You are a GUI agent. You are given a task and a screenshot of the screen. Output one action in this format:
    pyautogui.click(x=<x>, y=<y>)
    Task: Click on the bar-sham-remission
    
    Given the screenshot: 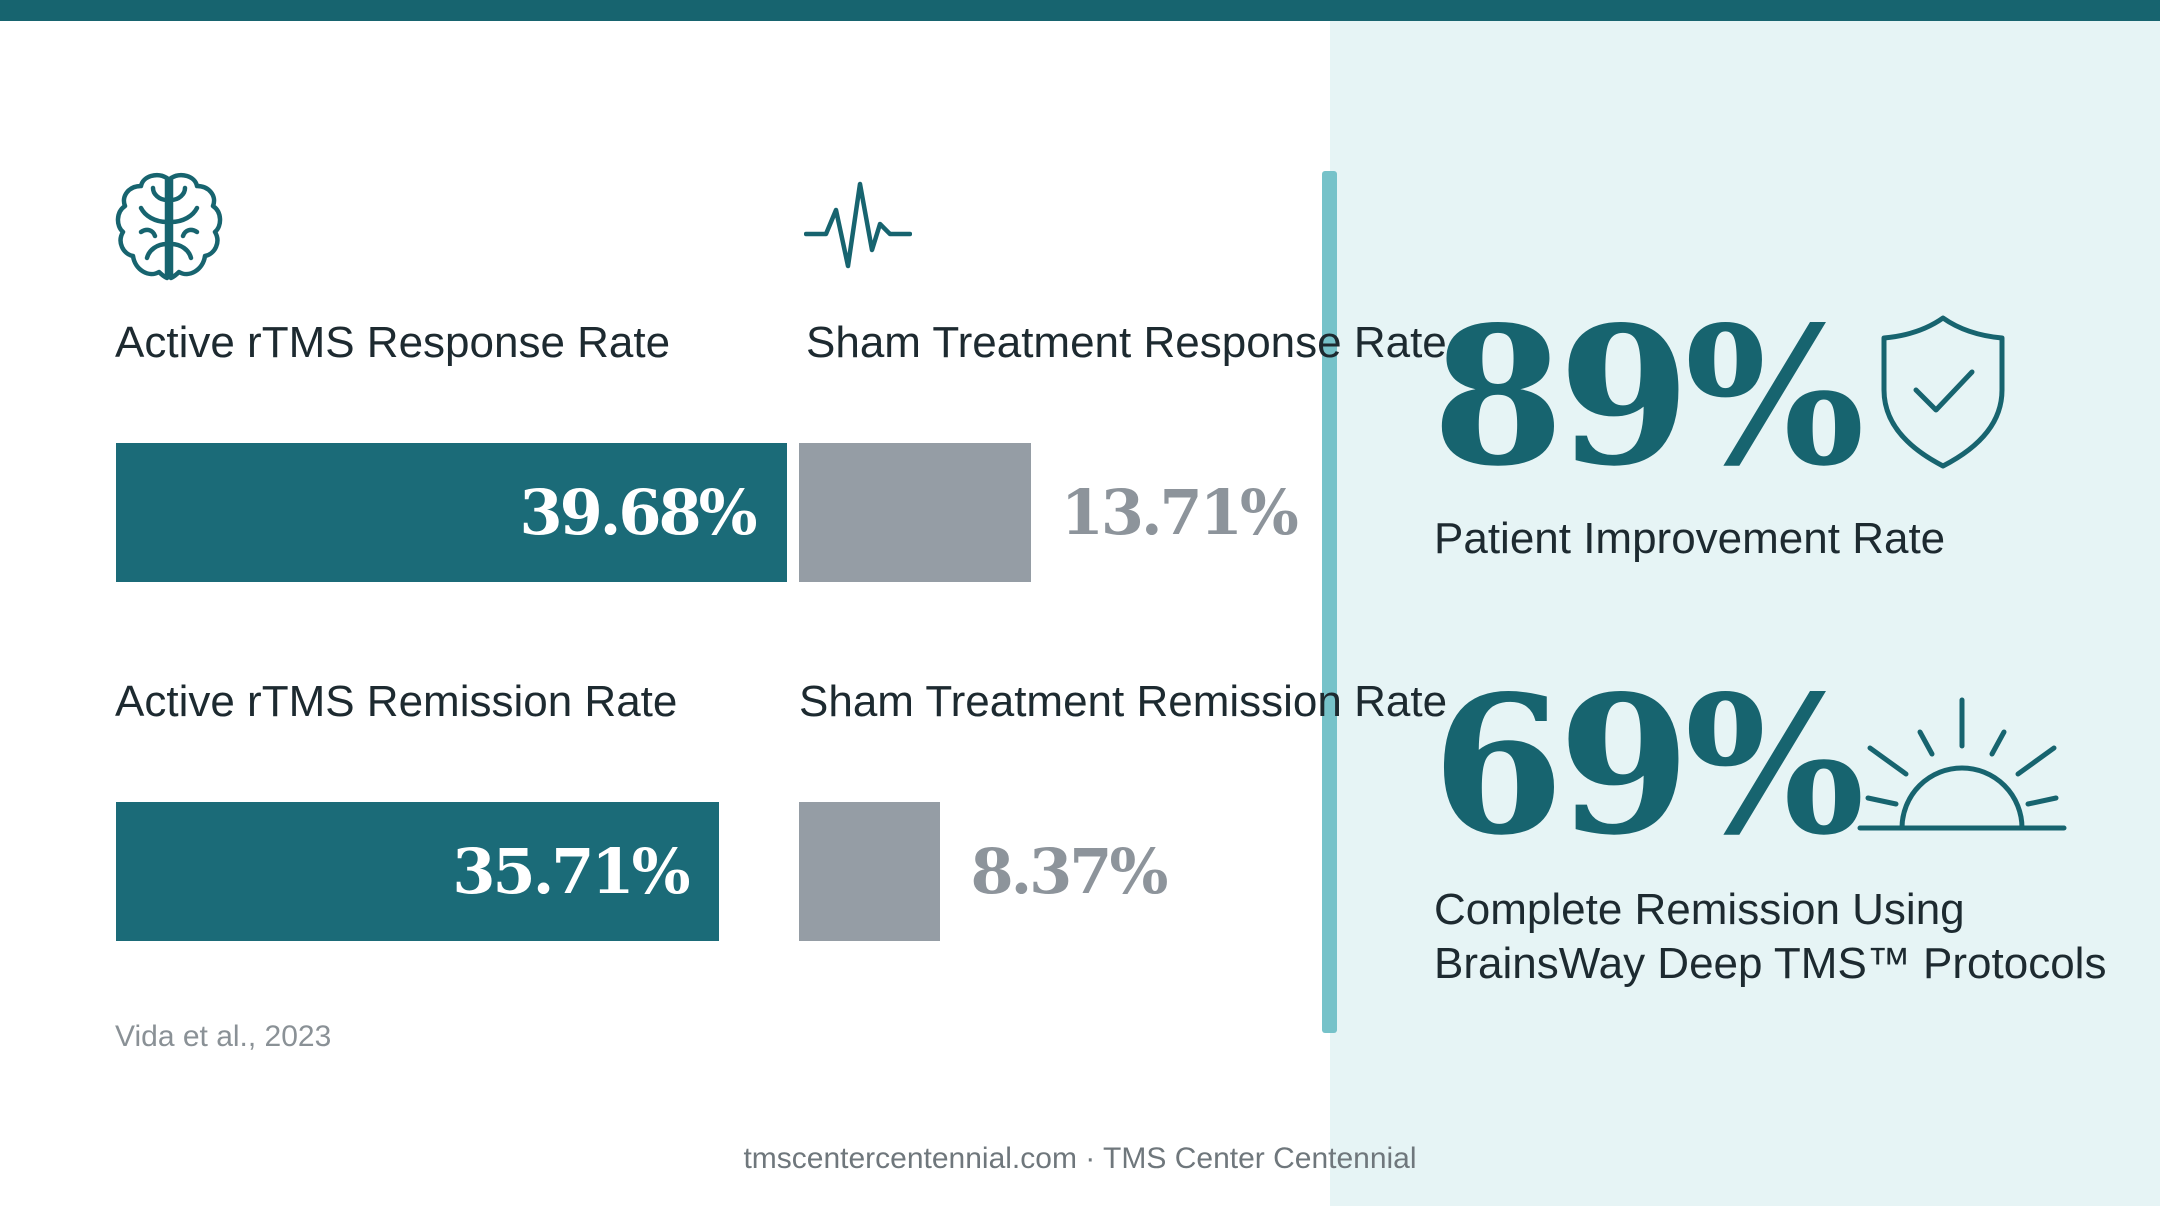 What is the action you would take?
    pyautogui.click(x=870, y=871)
    